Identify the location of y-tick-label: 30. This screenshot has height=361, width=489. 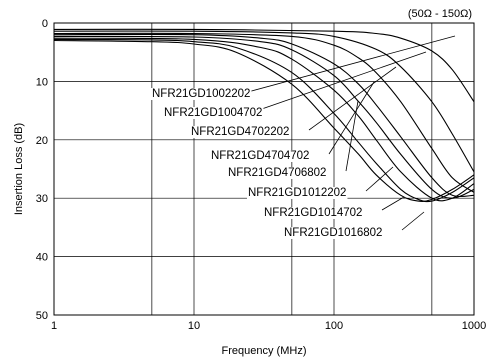
(42, 199).